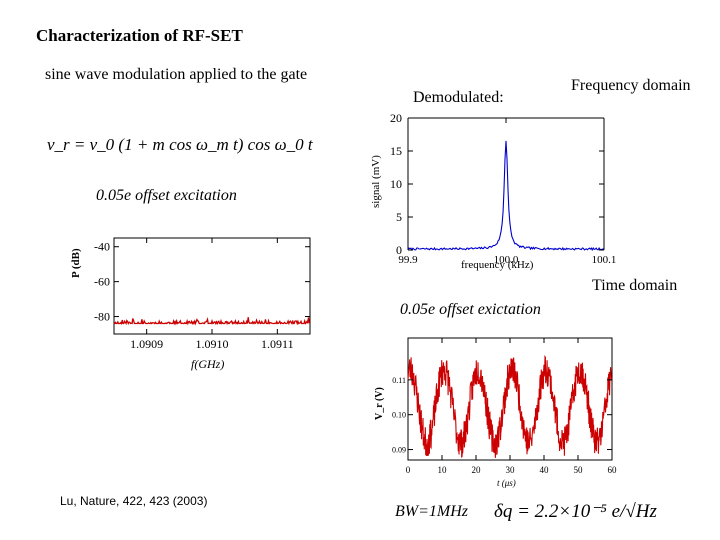 The image size is (720, 540). I want to click on demod-x-tick-label: 100.0, so click(506, 260).